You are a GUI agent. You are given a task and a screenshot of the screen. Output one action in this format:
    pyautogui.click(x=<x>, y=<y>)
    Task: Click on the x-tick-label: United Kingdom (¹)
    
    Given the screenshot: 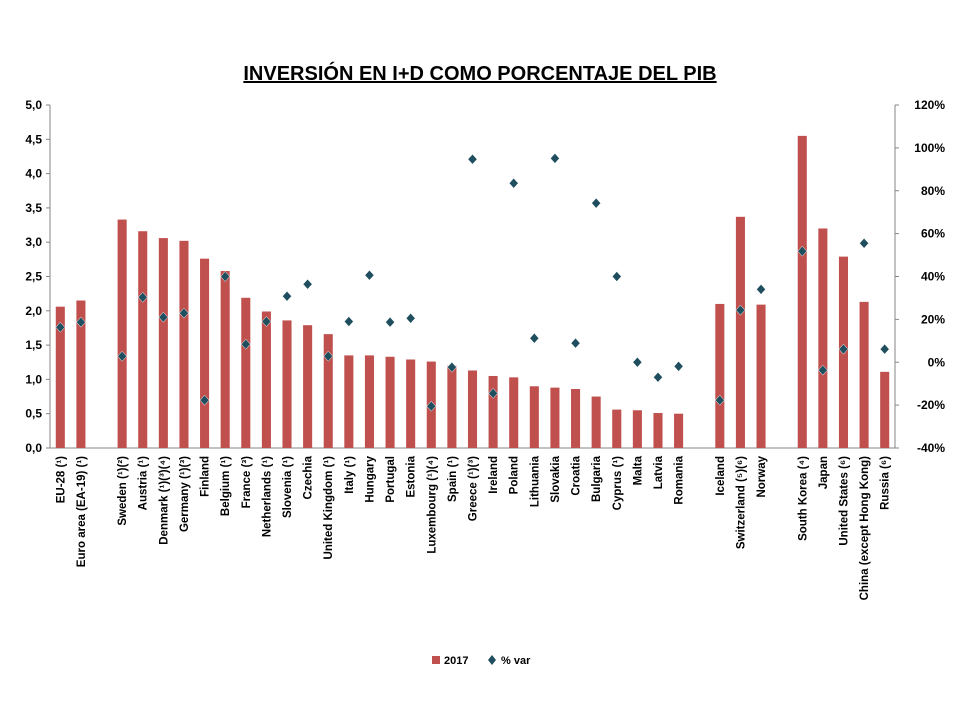 What is the action you would take?
    pyautogui.click(x=329, y=508)
    